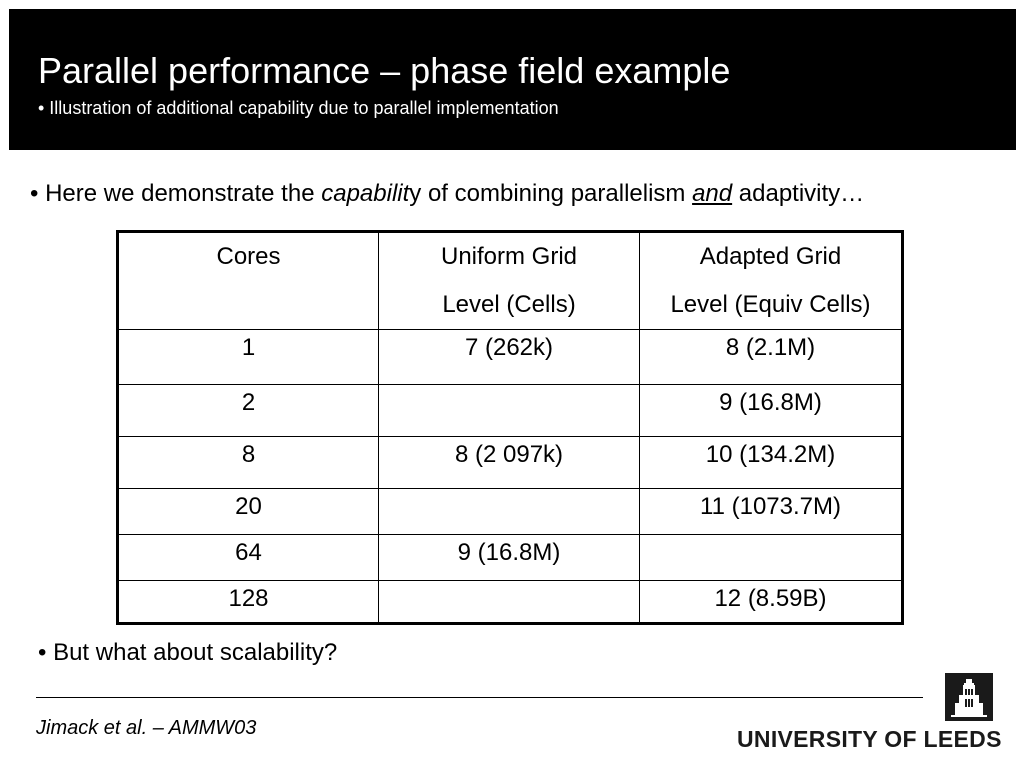 This screenshot has width=1024, height=768. I want to click on cell-cores: 1, so click(248, 357).